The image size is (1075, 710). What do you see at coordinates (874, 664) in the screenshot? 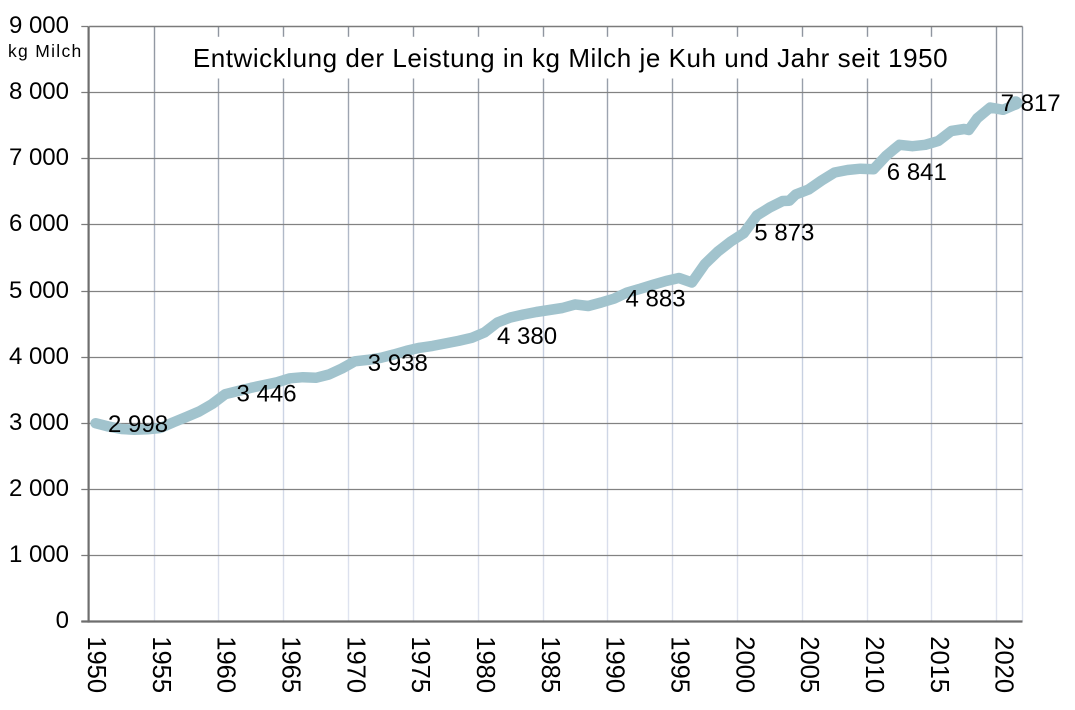
I see `svg-text: 2010` at bounding box center [874, 664].